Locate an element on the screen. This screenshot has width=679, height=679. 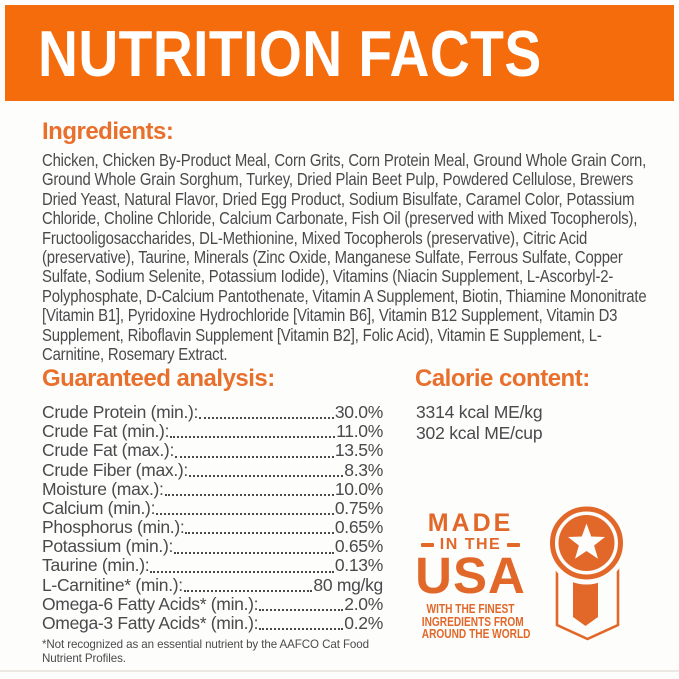
analysis-value: 10.0% is located at coordinates (358, 488).